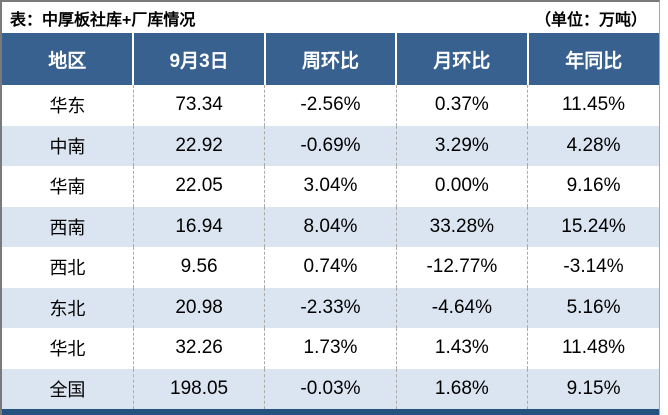  I want to click on wow-cell: 0.74%, so click(330, 267).